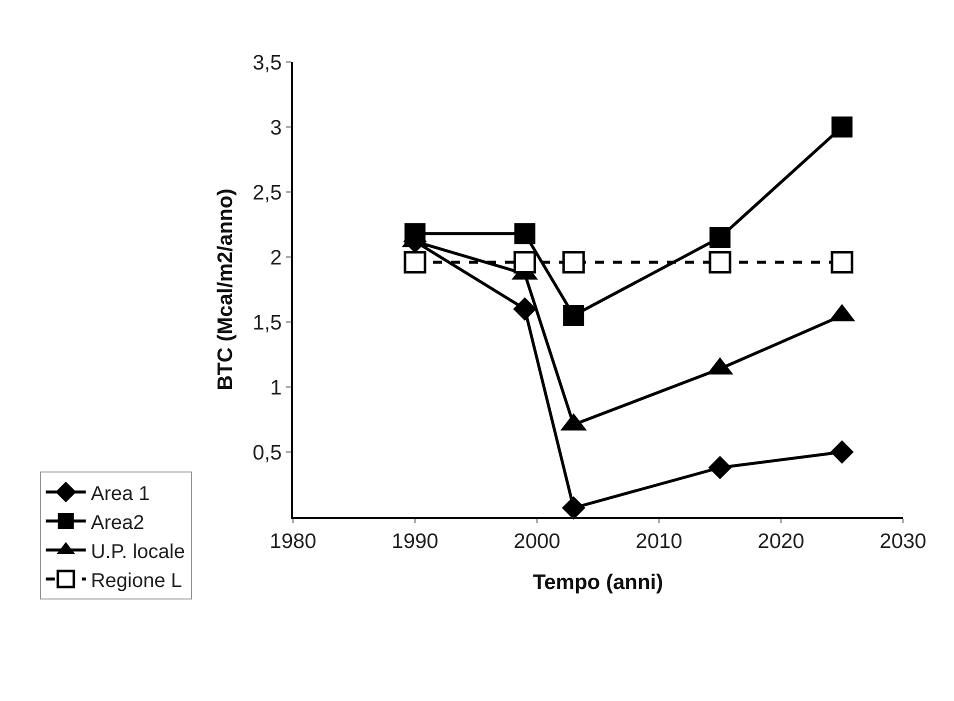  What do you see at coordinates (267, 62) in the screenshot?
I see `y-tick-label: 3,5` at bounding box center [267, 62].